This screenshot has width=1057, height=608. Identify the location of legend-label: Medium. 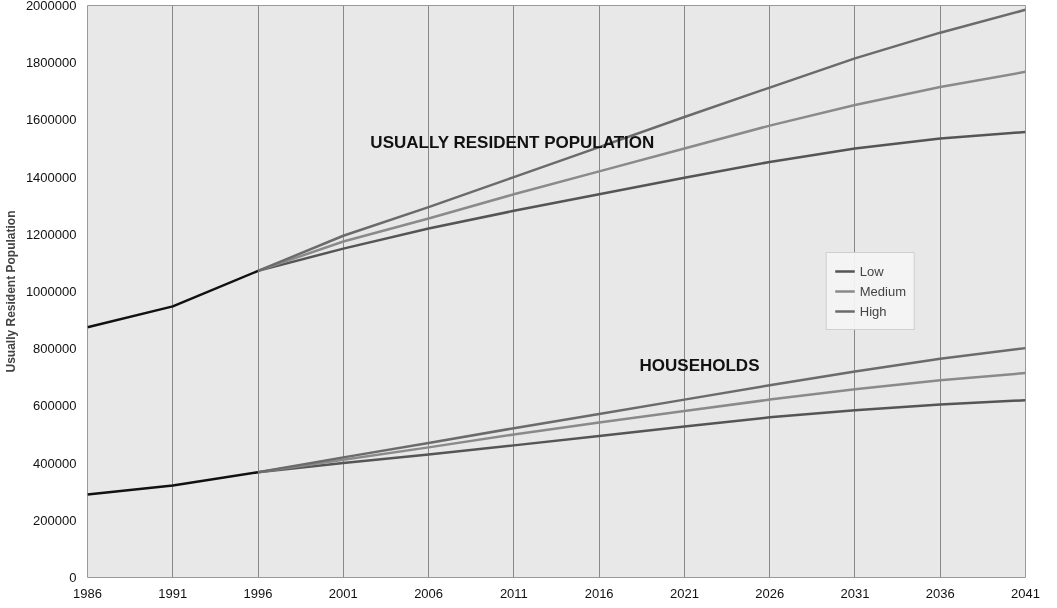
(882, 291).